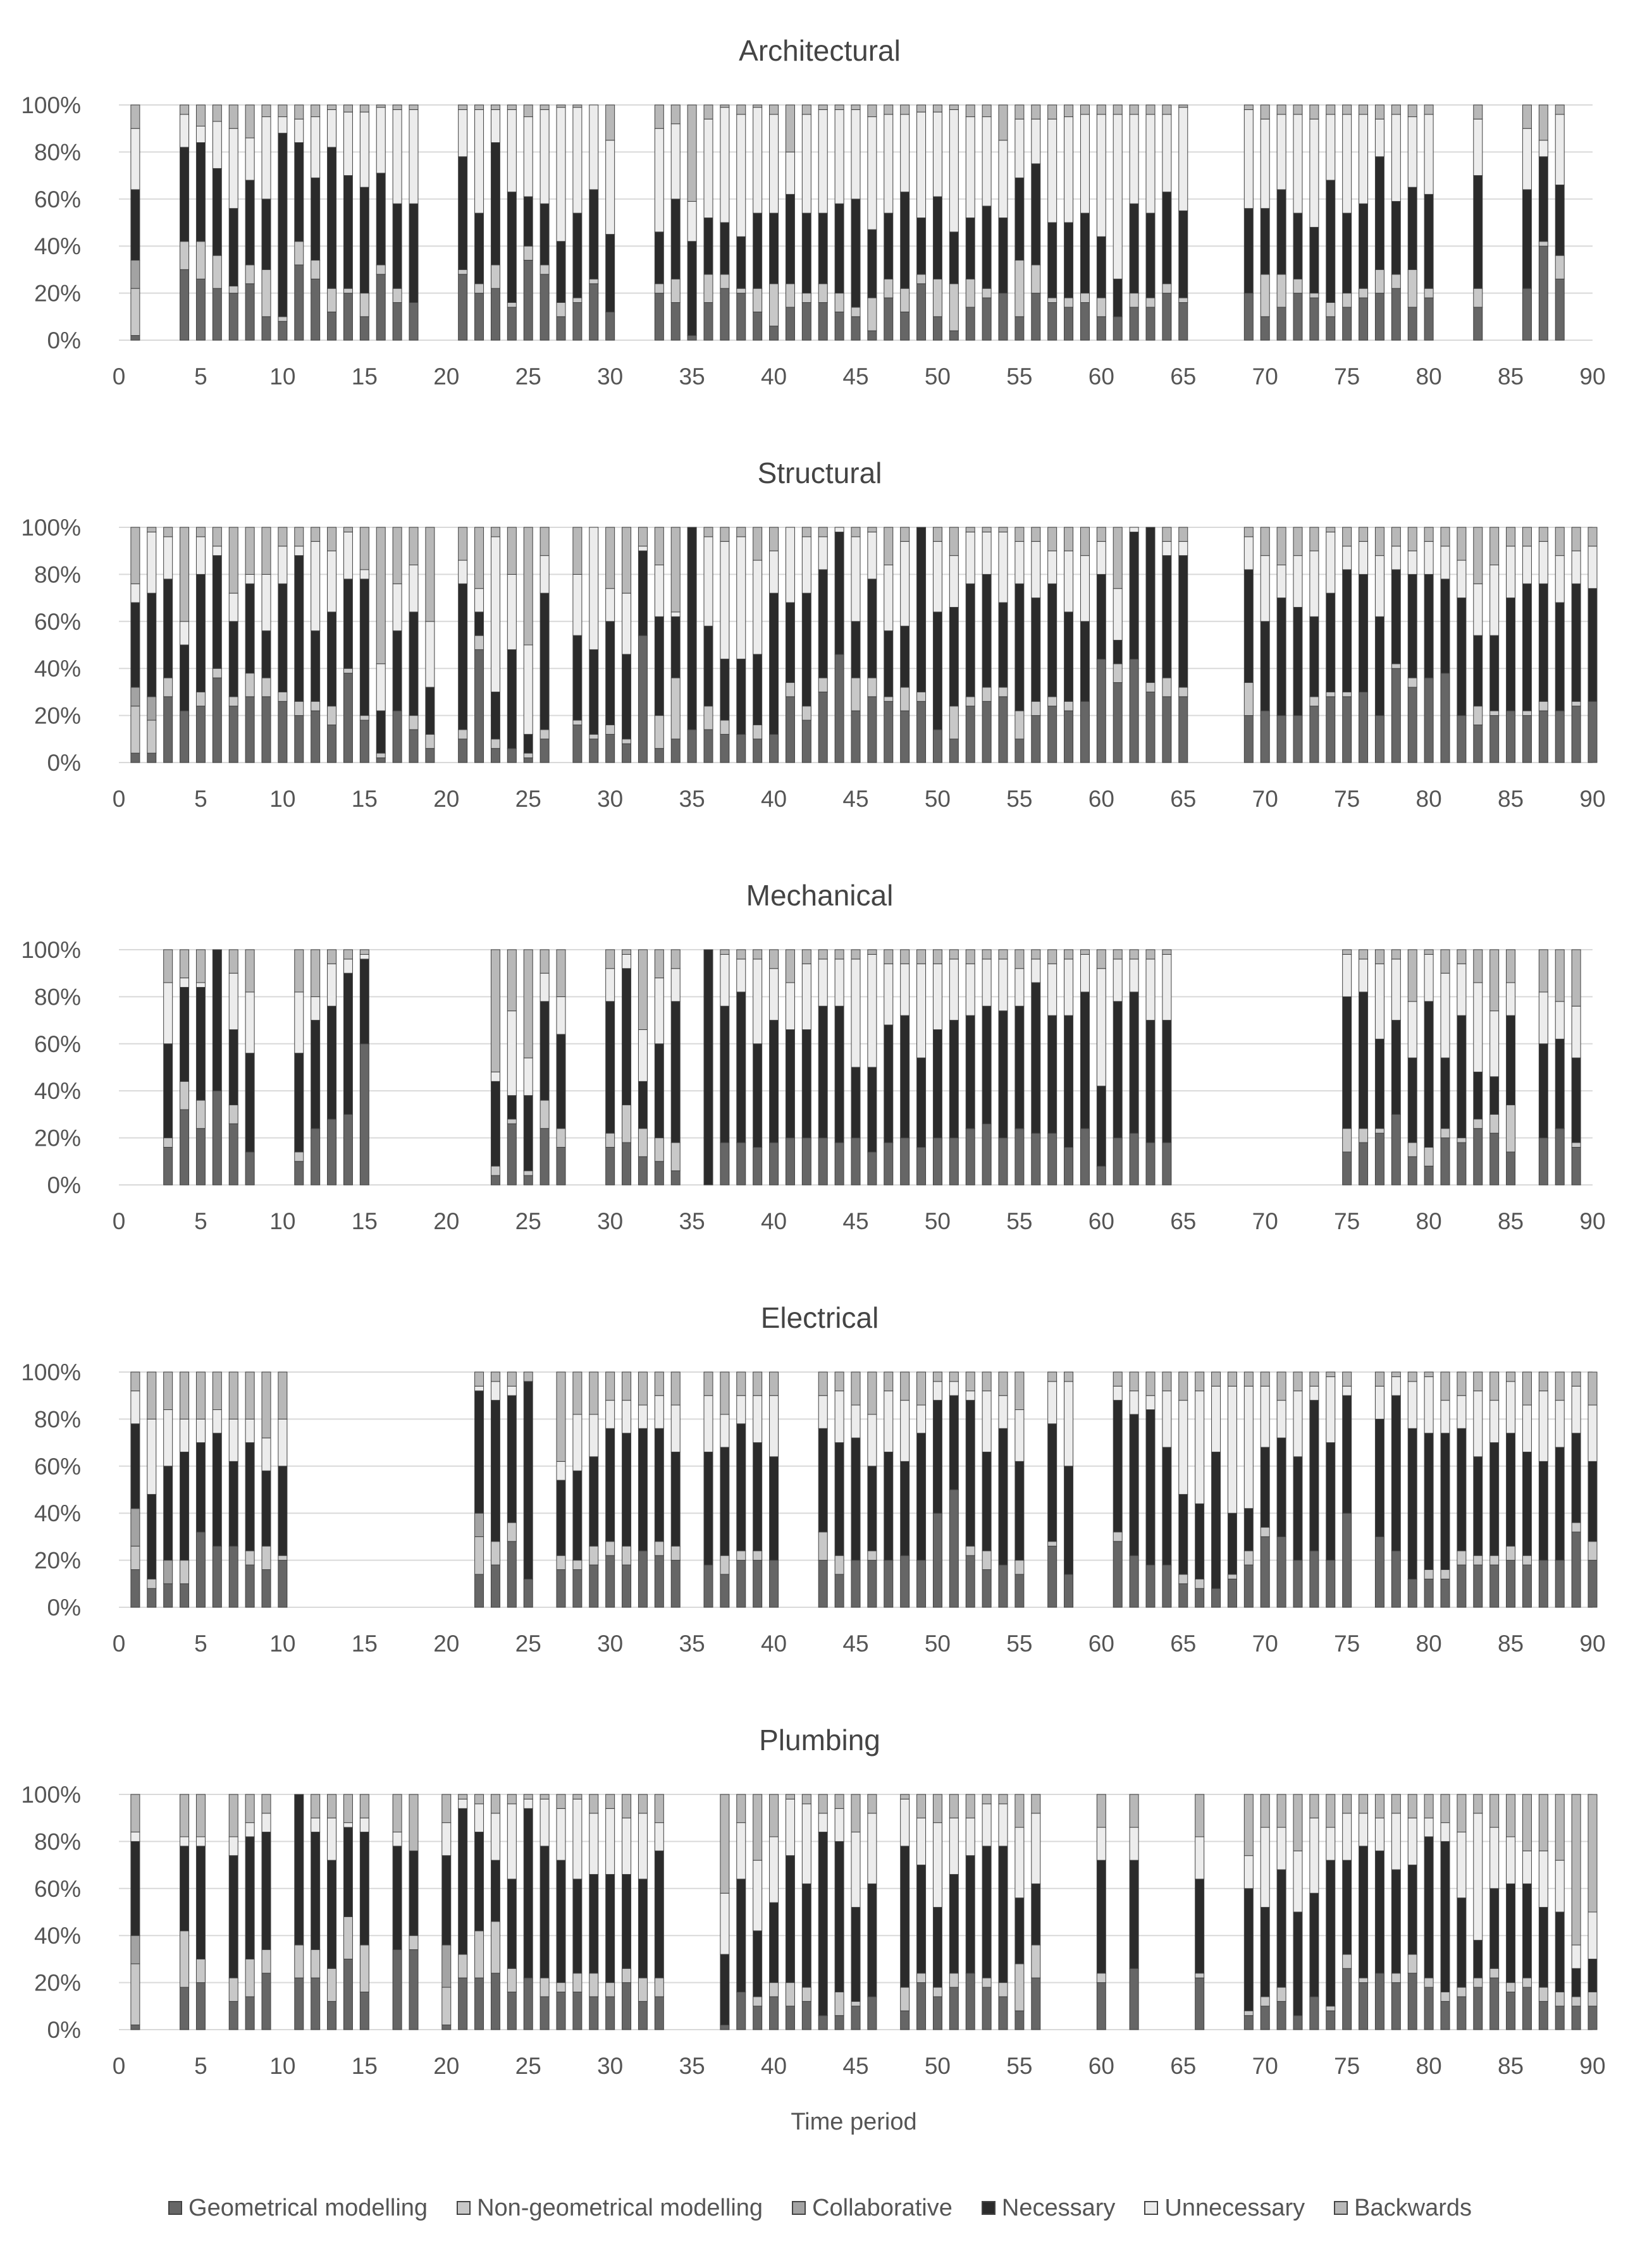 The height and width of the screenshot is (2268, 1640). Describe the element at coordinates (365, 2066) in the screenshot. I see `x-tick-label: 15` at that location.